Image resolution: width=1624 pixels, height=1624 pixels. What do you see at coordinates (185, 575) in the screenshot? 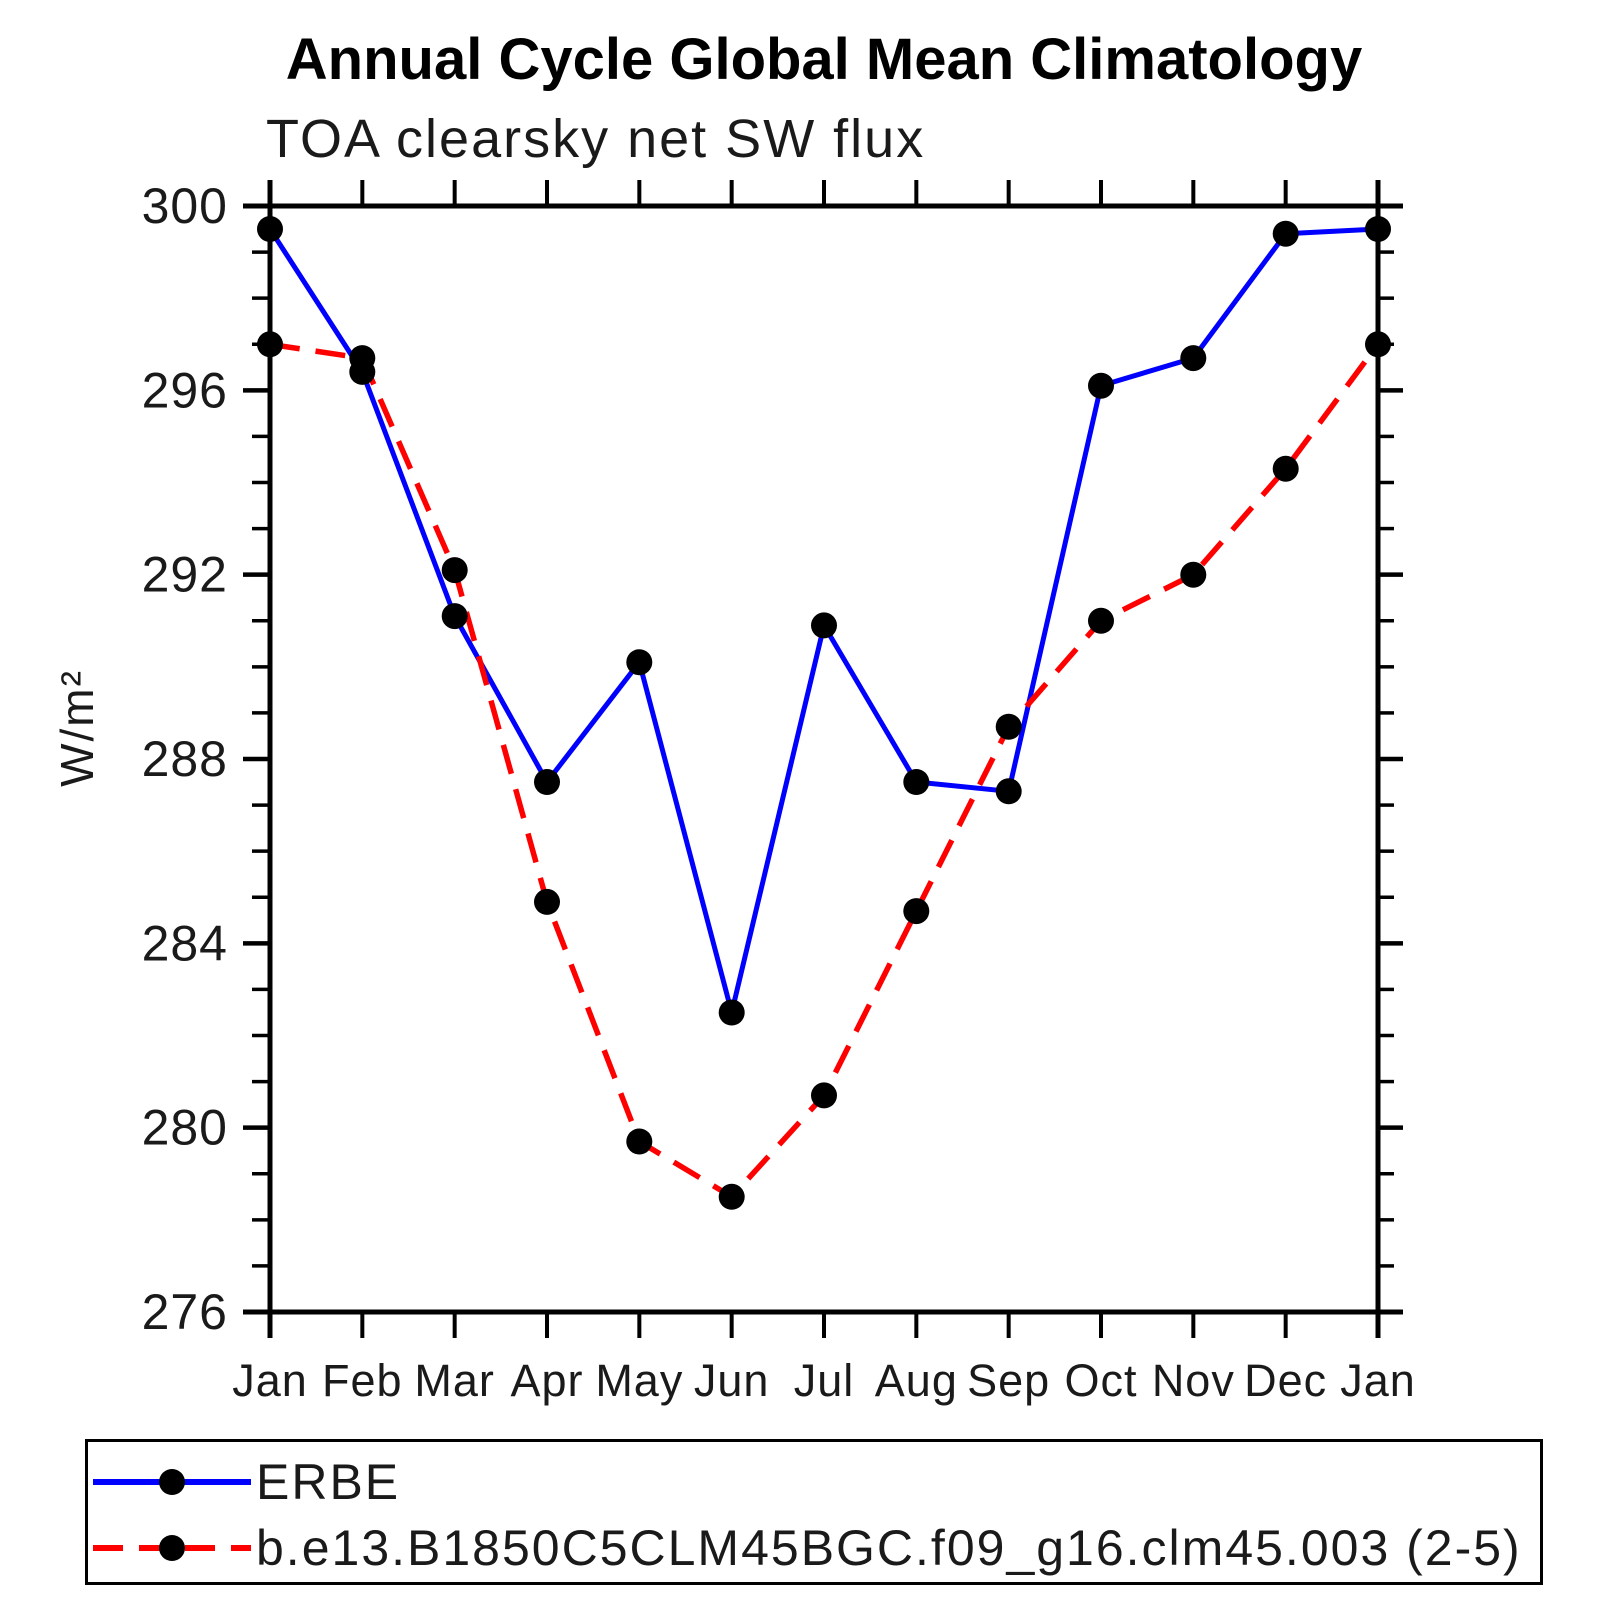
I see `y-tick-label: 292` at bounding box center [185, 575].